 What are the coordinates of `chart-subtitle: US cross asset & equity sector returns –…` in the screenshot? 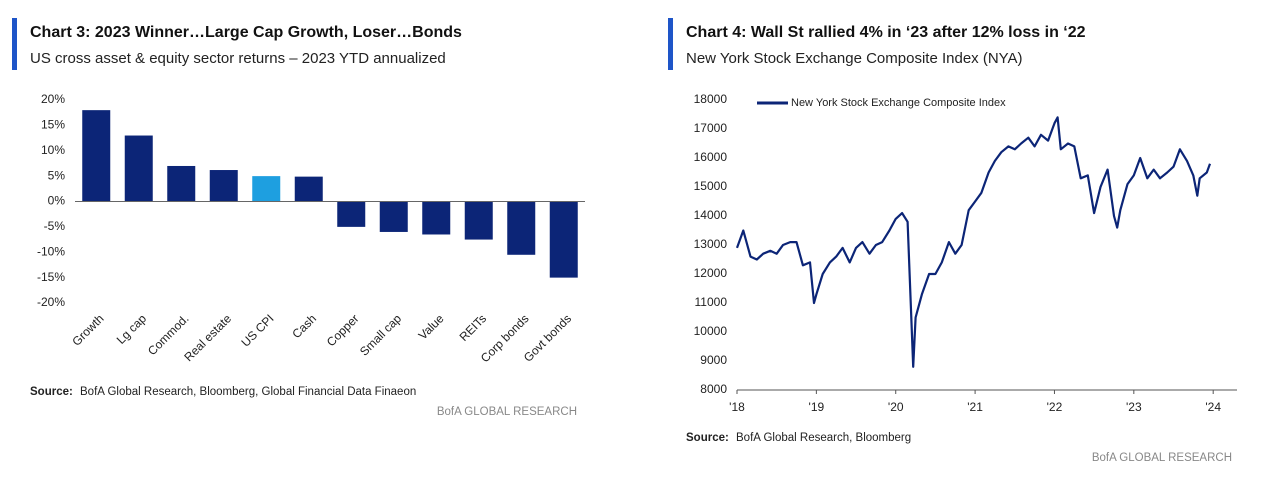 It's located at (238, 58).